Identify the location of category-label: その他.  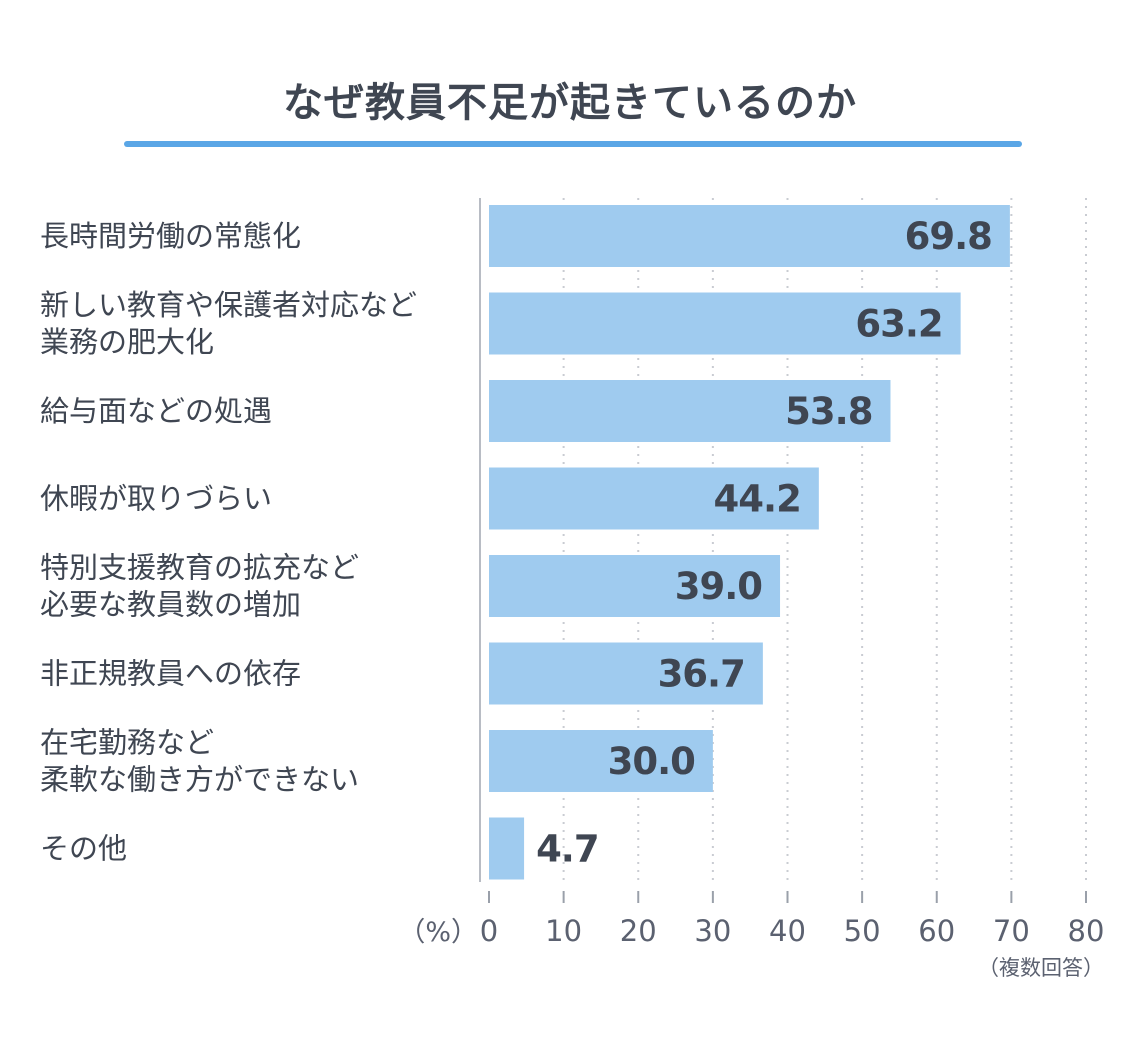
(83, 849).